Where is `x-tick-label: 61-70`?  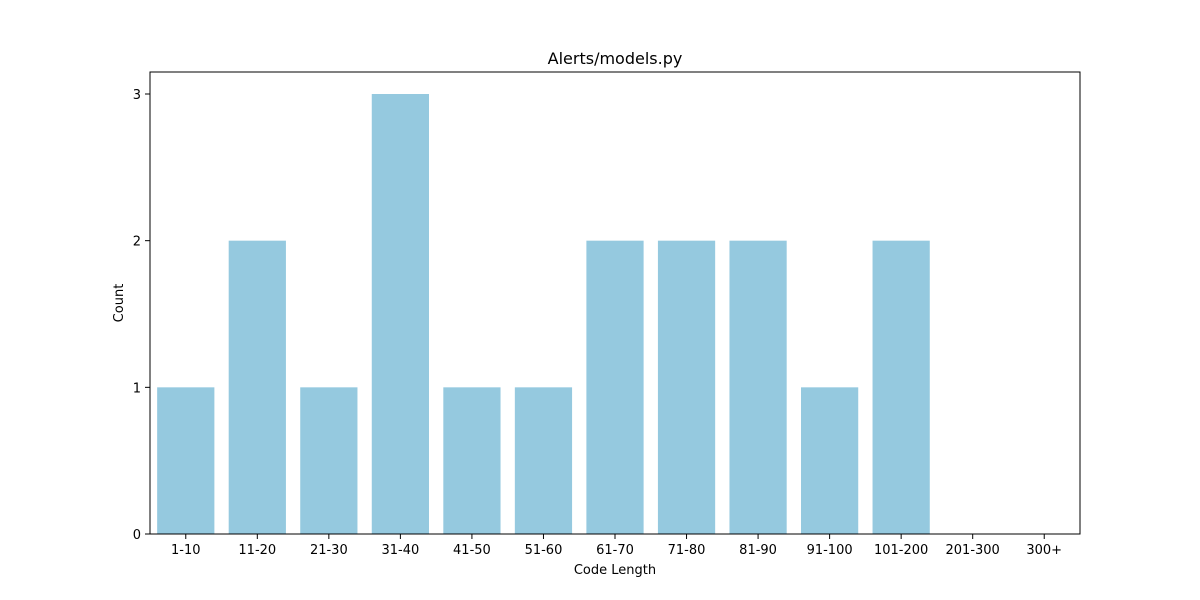
x-tick-label: 61-70 is located at coordinates (615, 550).